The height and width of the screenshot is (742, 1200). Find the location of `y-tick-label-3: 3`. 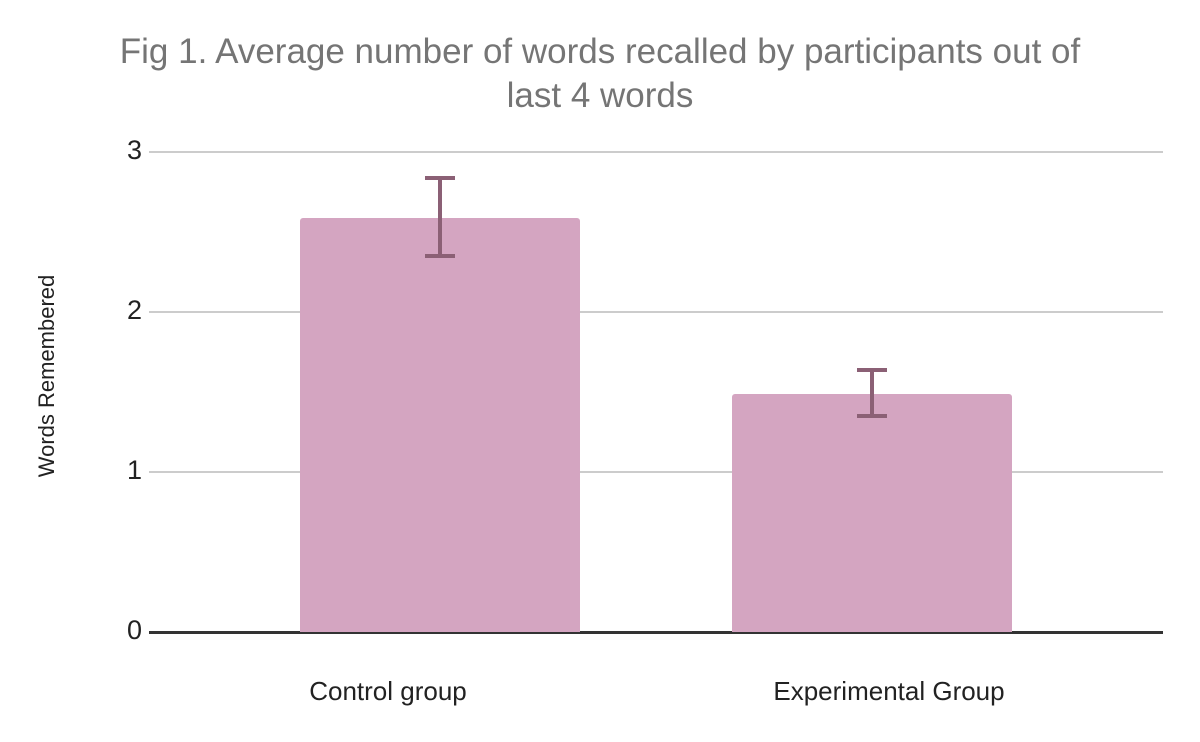

y-tick-label-3: 3 is located at coordinates (134, 150).